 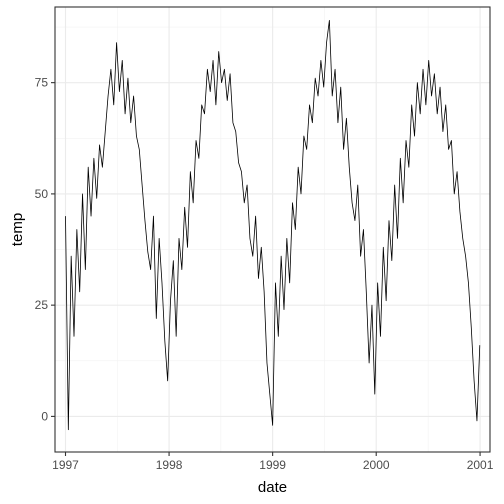 What do you see at coordinates (65, 465) in the screenshot?
I see `x-tick-label: 1997` at bounding box center [65, 465].